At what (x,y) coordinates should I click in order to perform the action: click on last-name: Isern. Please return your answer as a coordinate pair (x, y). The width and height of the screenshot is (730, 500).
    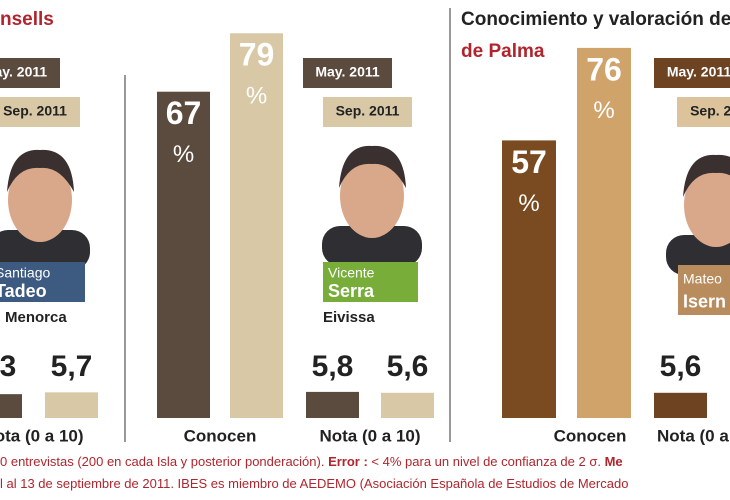
    Looking at the image, I should click on (704, 301).